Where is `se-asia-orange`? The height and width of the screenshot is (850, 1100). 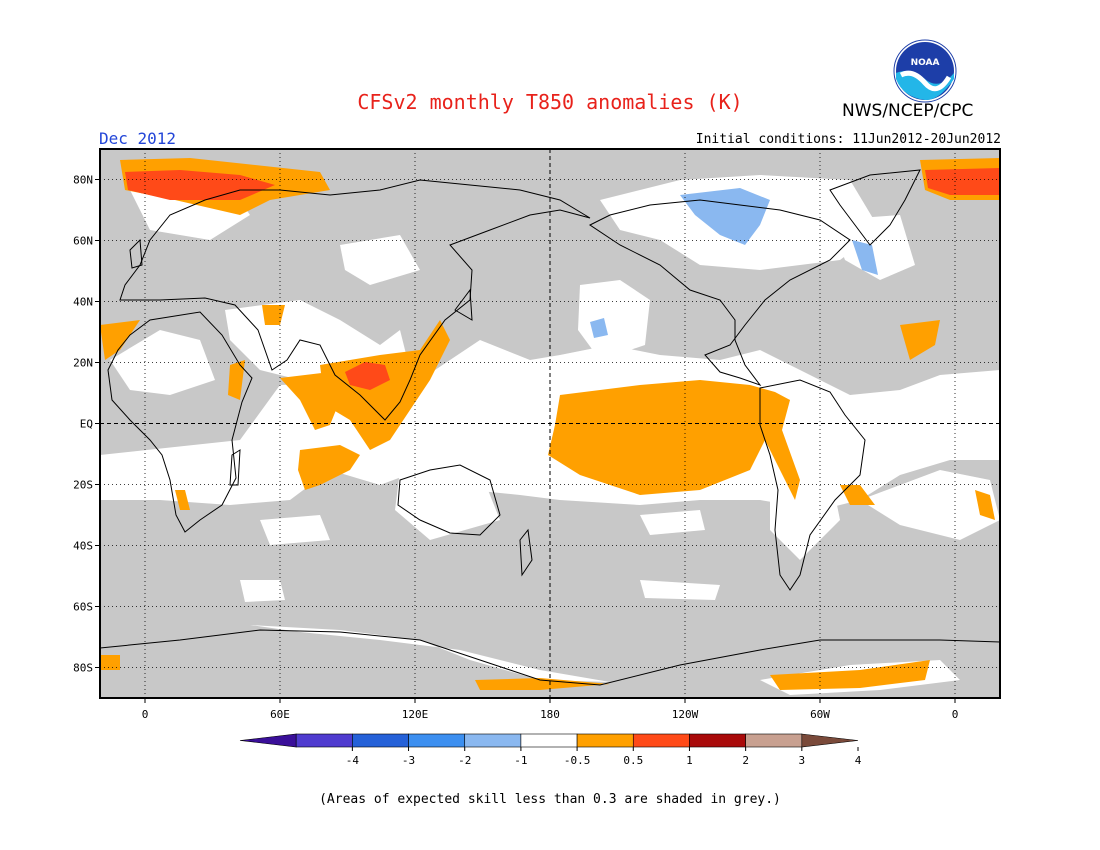
se-asia-orange is located at coordinates (385, 385).